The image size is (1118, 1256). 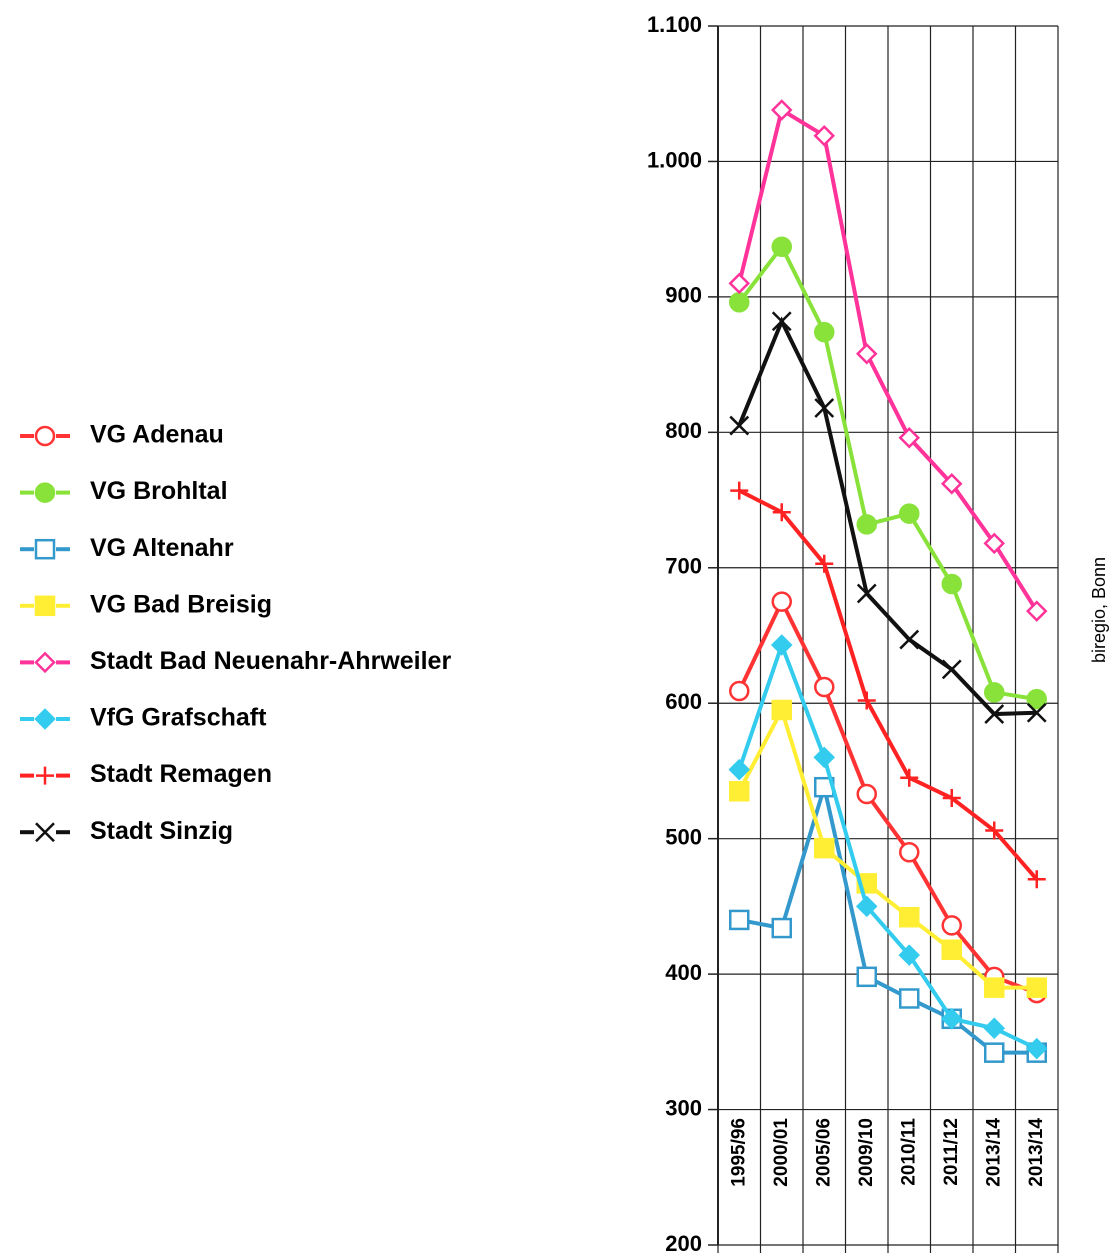 What do you see at coordinates (162, 548) in the screenshot?
I see `legend-label: VG Altenahr` at bounding box center [162, 548].